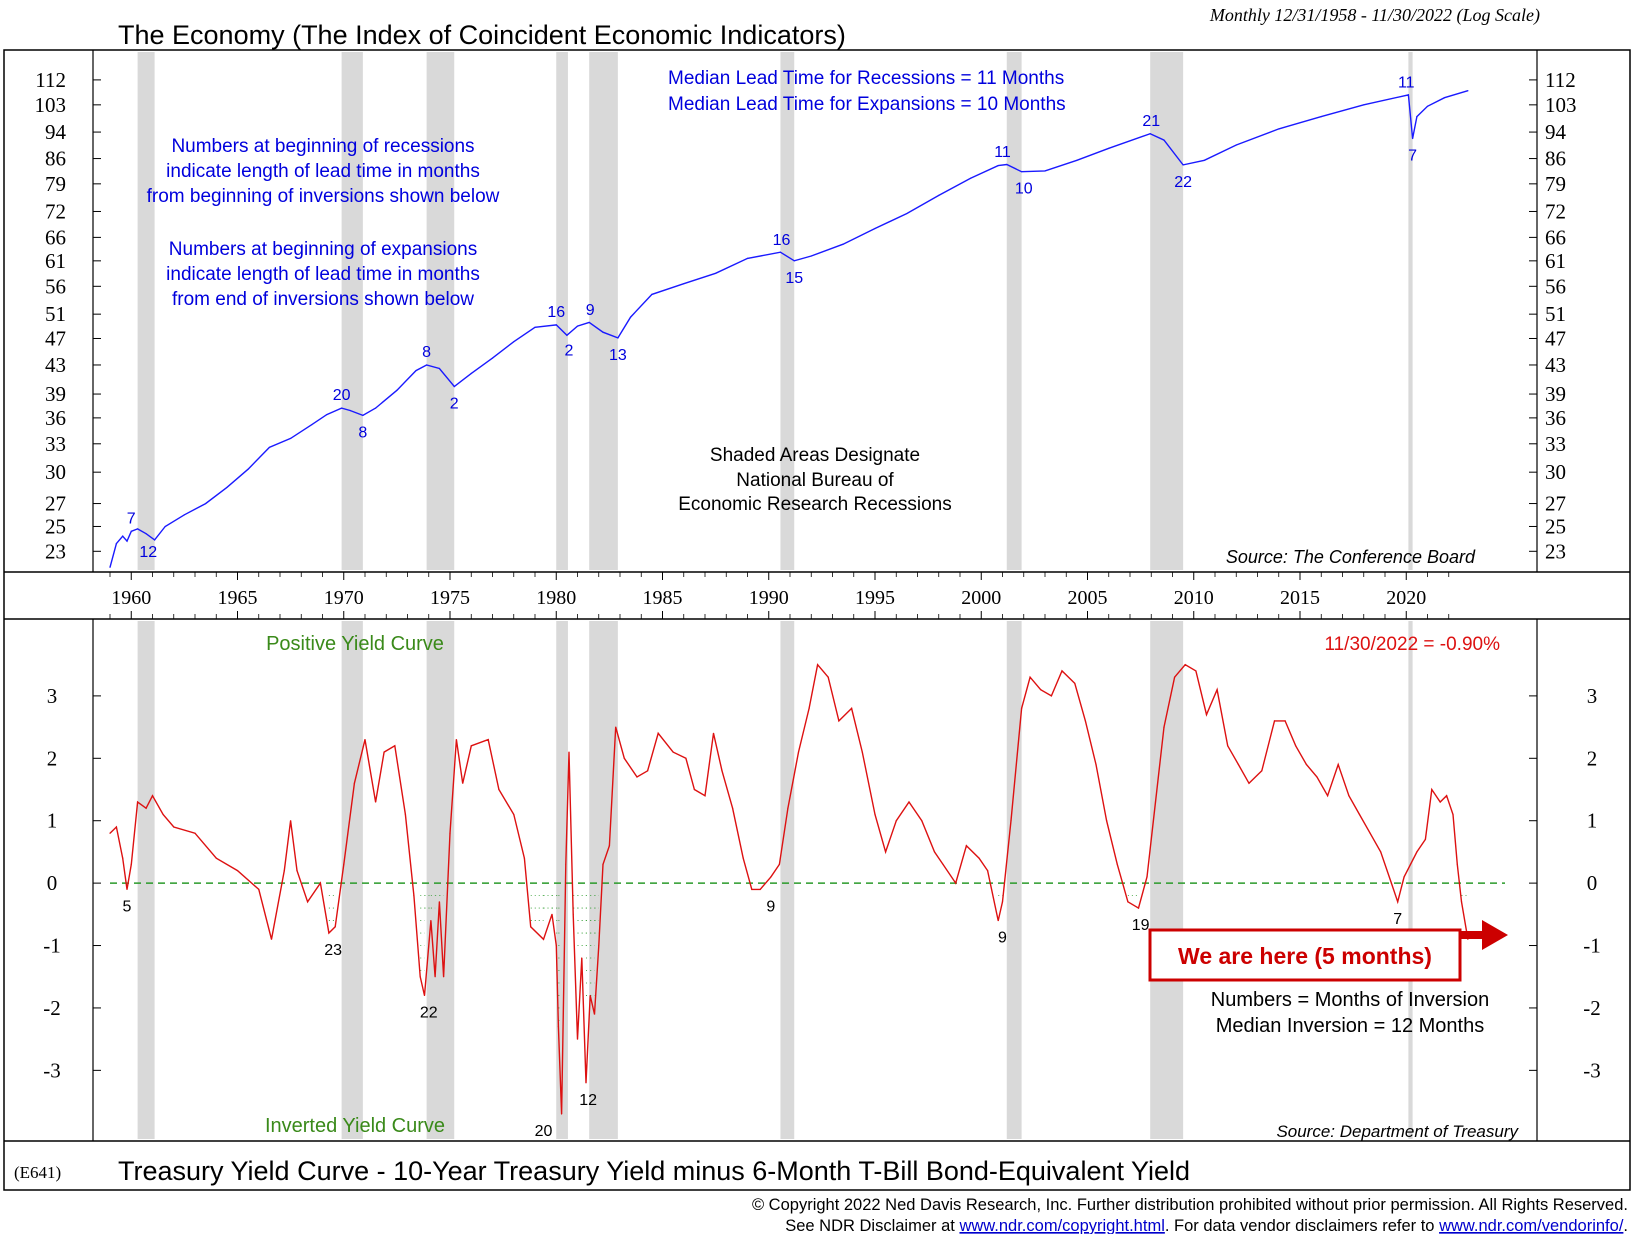 The width and height of the screenshot is (1634, 1234). I want to click on inversion-months-label: 22, so click(429, 1012).